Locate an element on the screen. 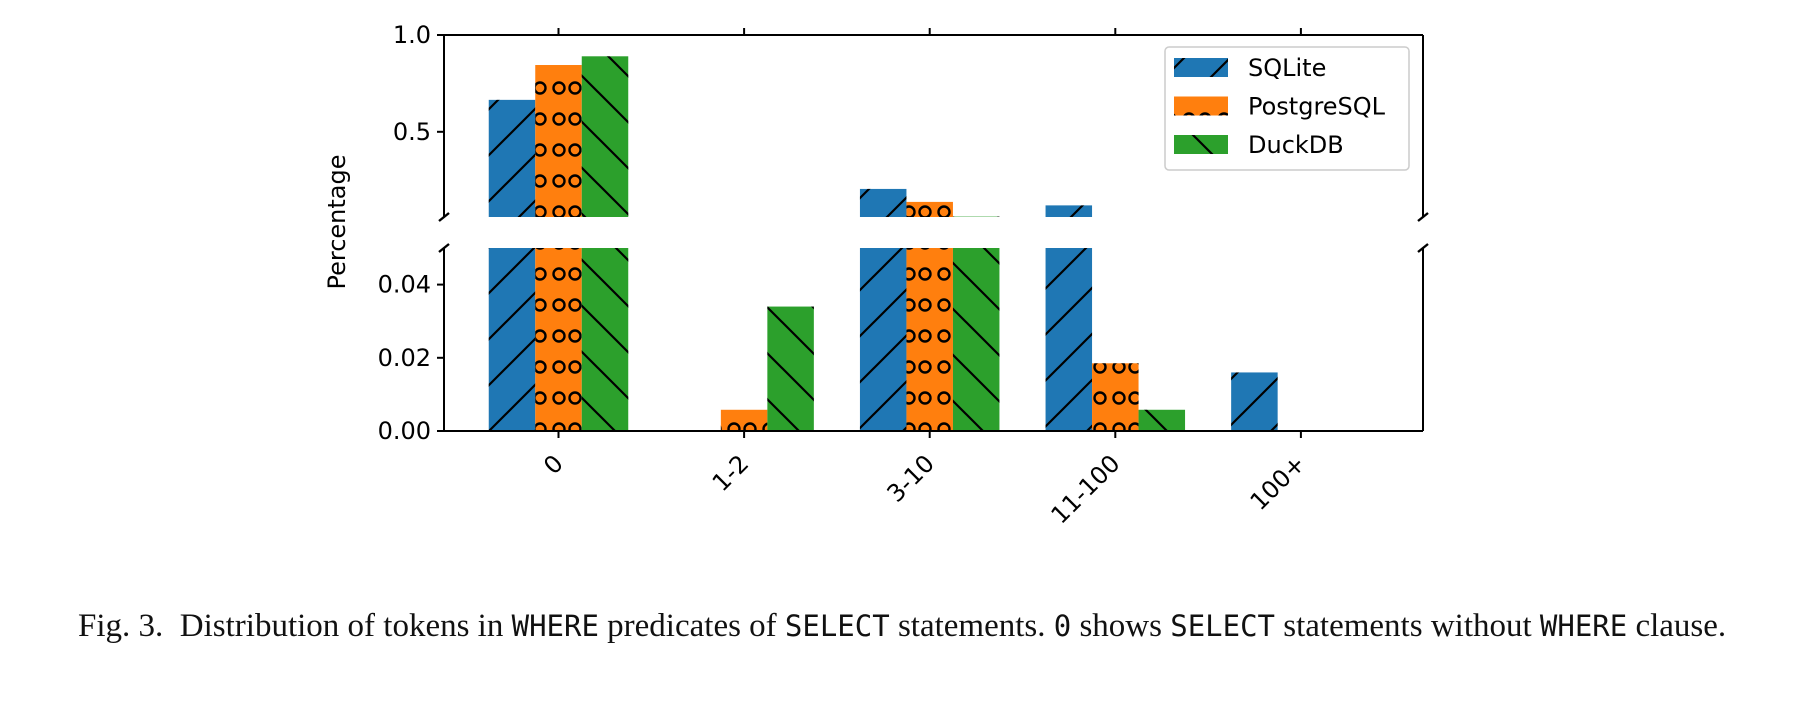 This screenshot has height=726, width=1812. caption-text-4: shows is located at coordinates (1120, 626).